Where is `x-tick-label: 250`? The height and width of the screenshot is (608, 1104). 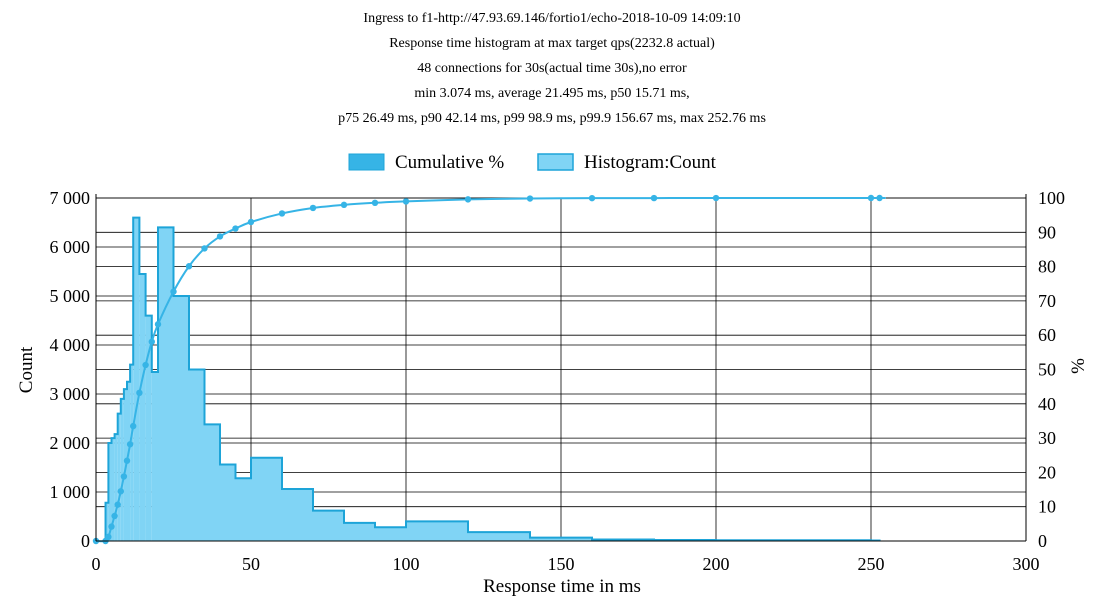
x-tick-label: 250 is located at coordinates (871, 564).